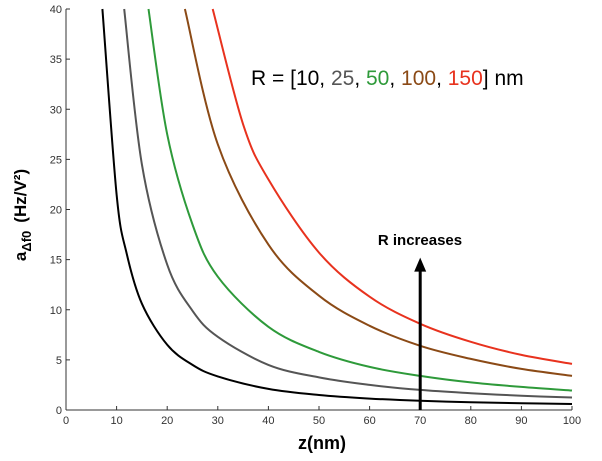 The width and height of the screenshot is (602, 461). What do you see at coordinates (56, 261) in the screenshot?
I see `y-tick-label: 15` at bounding box center [56, 261].